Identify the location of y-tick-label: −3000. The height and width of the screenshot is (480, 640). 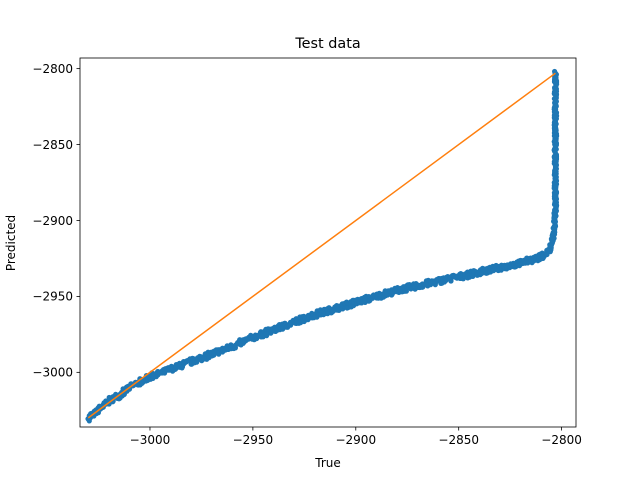
(52, 373).